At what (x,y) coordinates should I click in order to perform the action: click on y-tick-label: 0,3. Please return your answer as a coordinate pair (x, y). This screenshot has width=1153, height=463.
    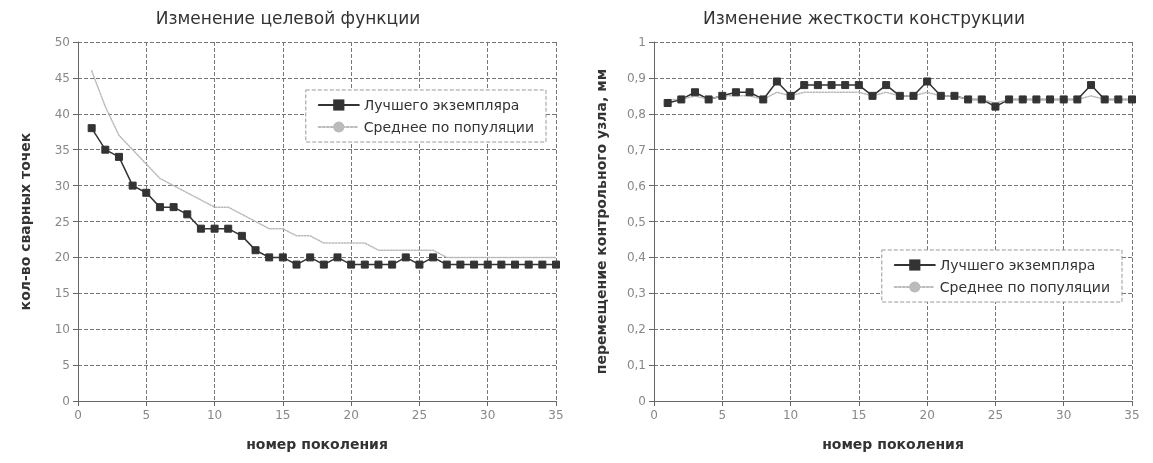
    Looking at the image, I should click on (636, 293).